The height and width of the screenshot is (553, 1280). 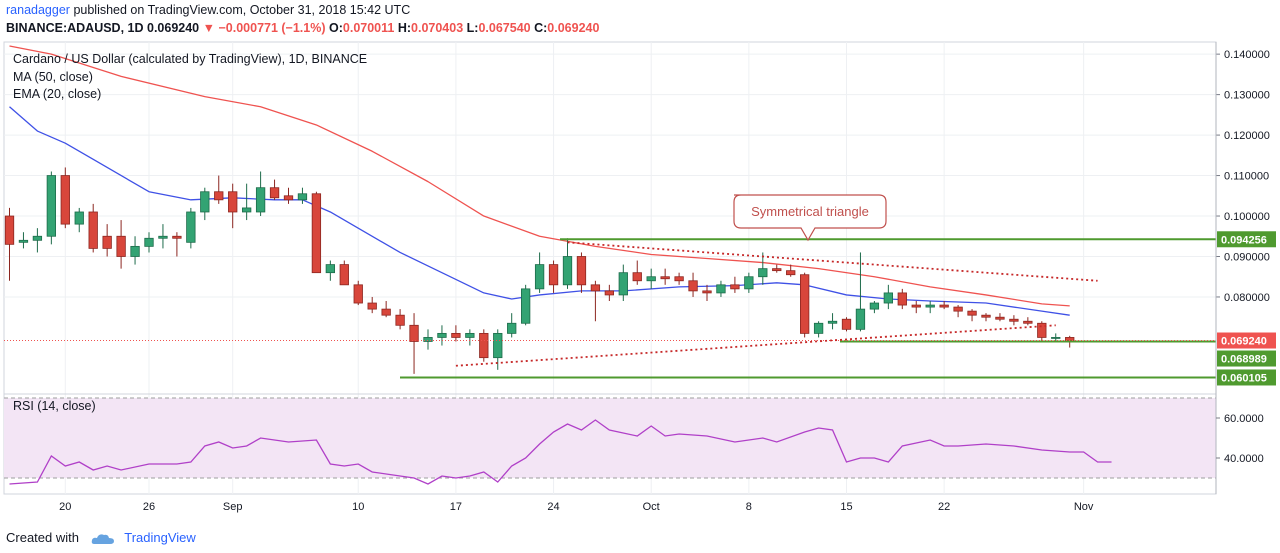 What do you see at coordinates (53, 77) in the screenshot?
I see `ma-legend: MA (50, close)` at bounding box center [53, 77].